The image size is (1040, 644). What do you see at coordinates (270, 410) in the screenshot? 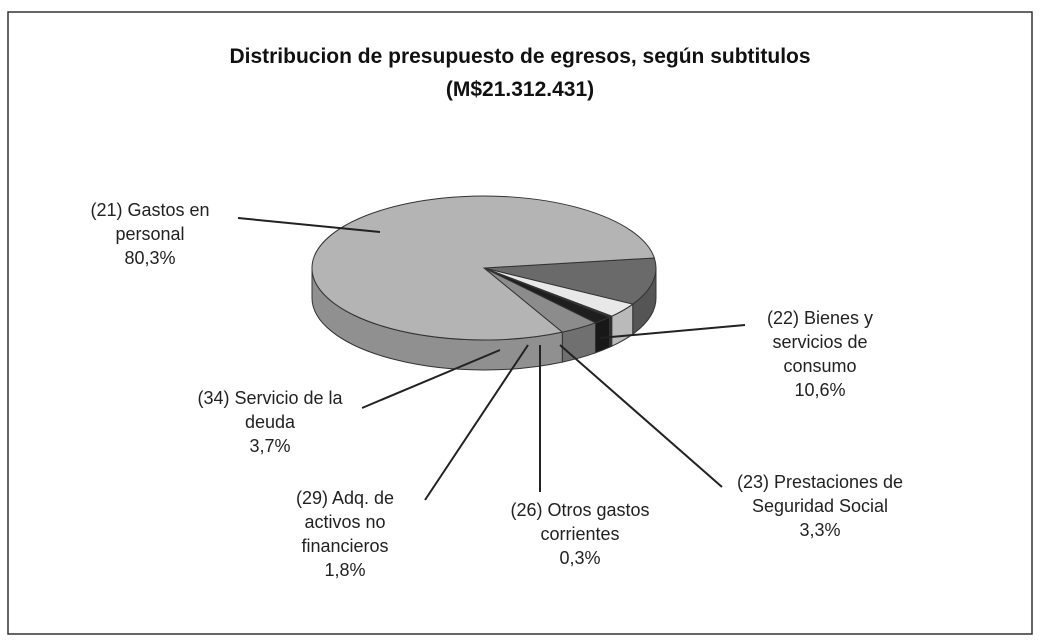
I see `slice-label: (34) Servicio de la deuda` at bounding box center [270, 410].